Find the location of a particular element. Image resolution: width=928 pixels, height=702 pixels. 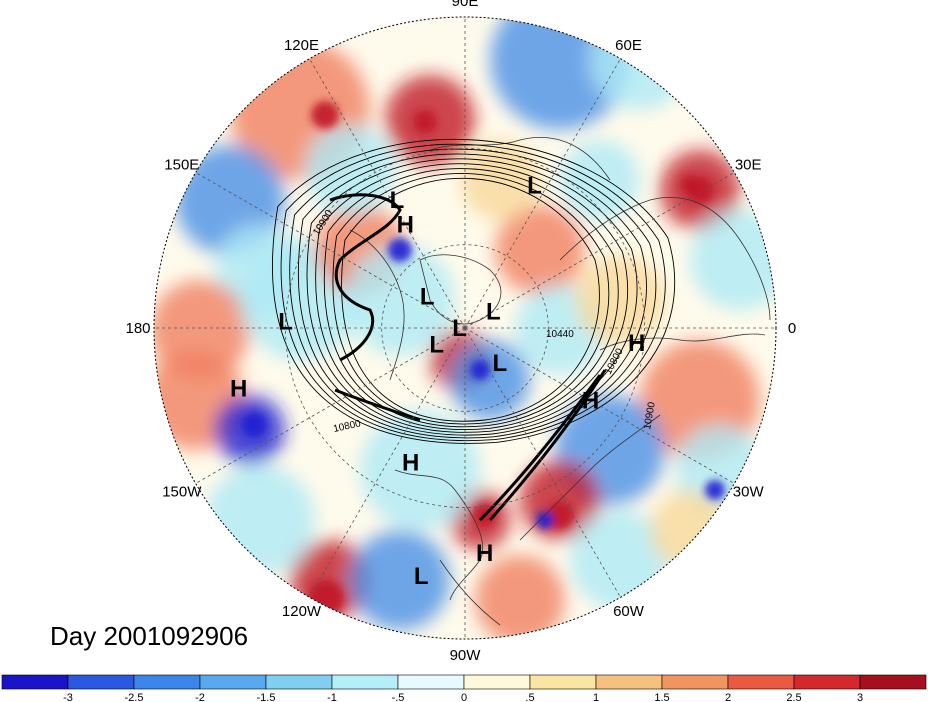

parallel-circle is located at coordinates (465, 328).